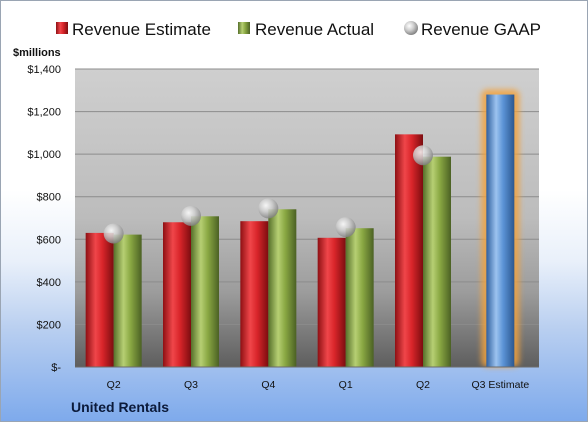  I want to click on legend-swatch-actual, so click(244, 28).